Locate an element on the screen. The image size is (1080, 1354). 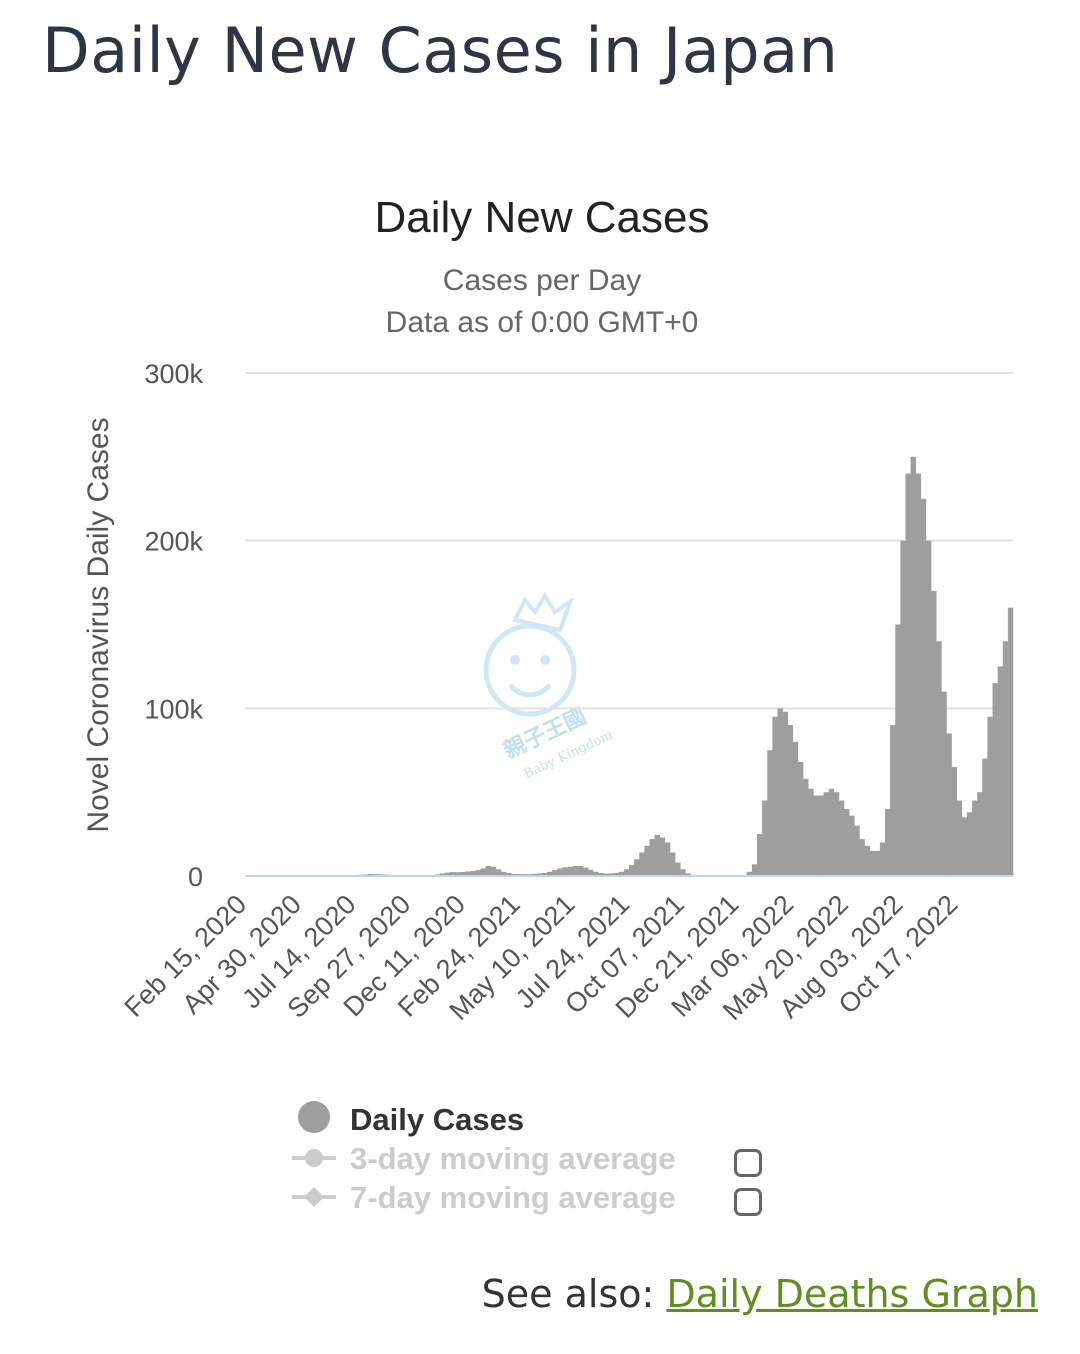
chart-subtitle: Cases per Day is located at coordinates (542, 280).